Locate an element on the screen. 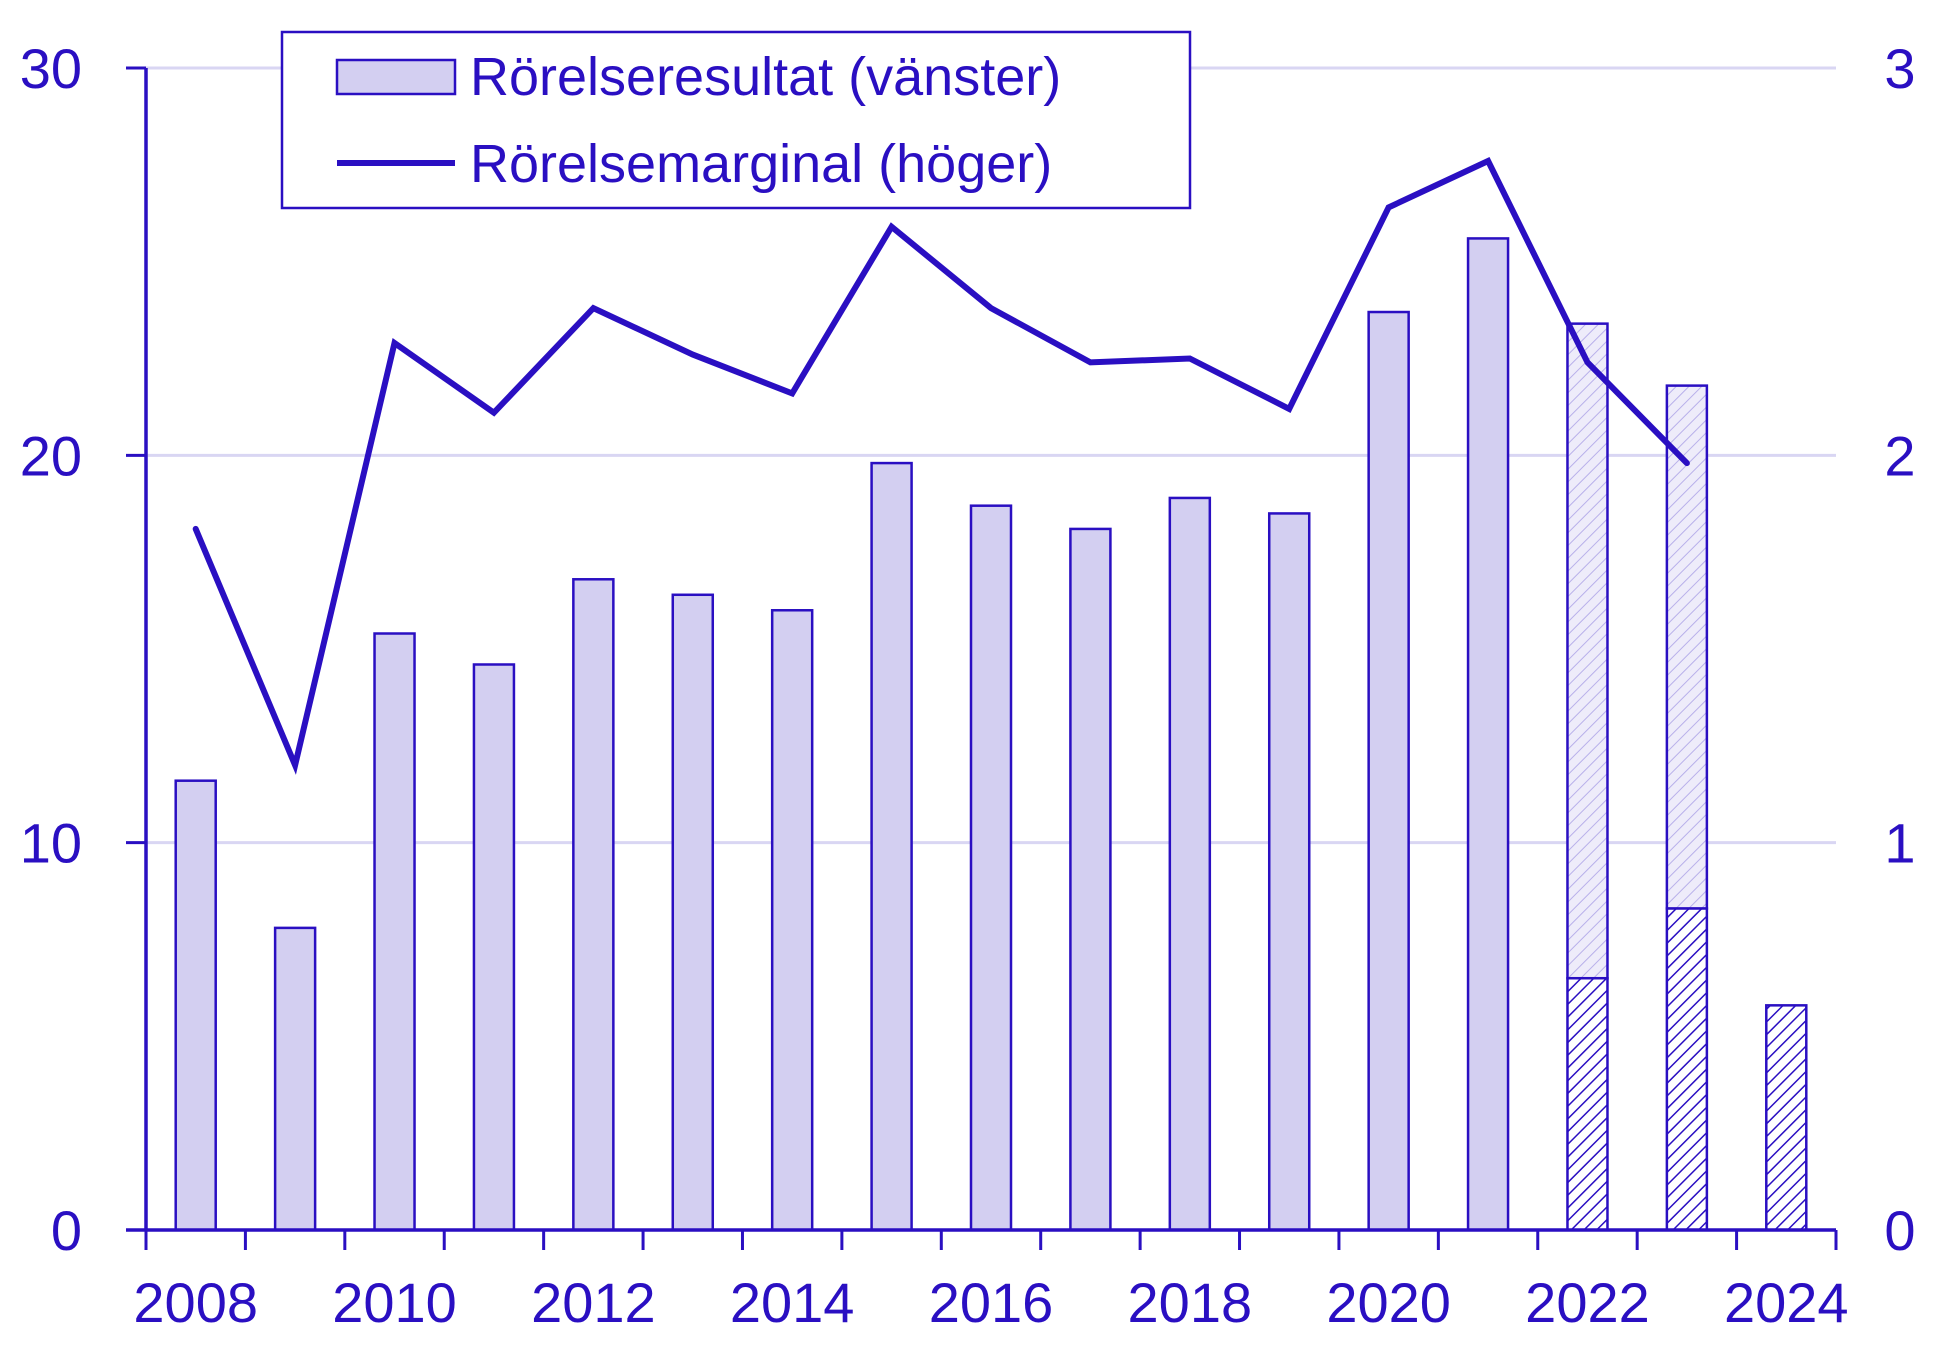 This screenshot has width=1960, height=1355. y-left-tick-label: 30 is located at coordinates (51, 68).